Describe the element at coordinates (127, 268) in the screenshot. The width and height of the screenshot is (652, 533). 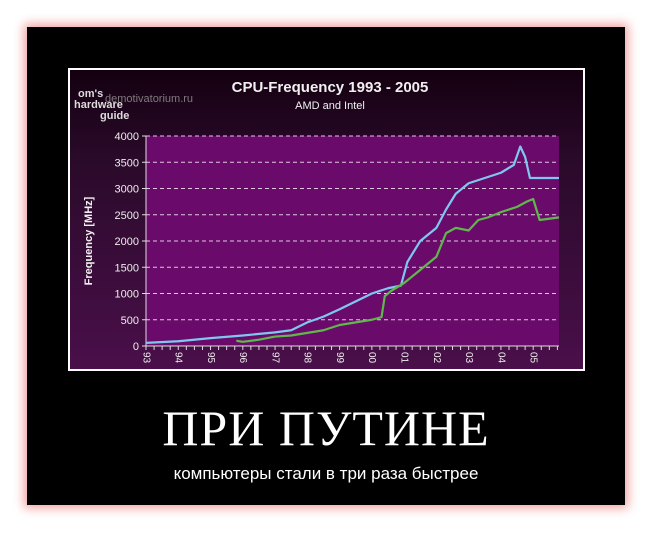
I see `y-tick-label: 1500` at that location.